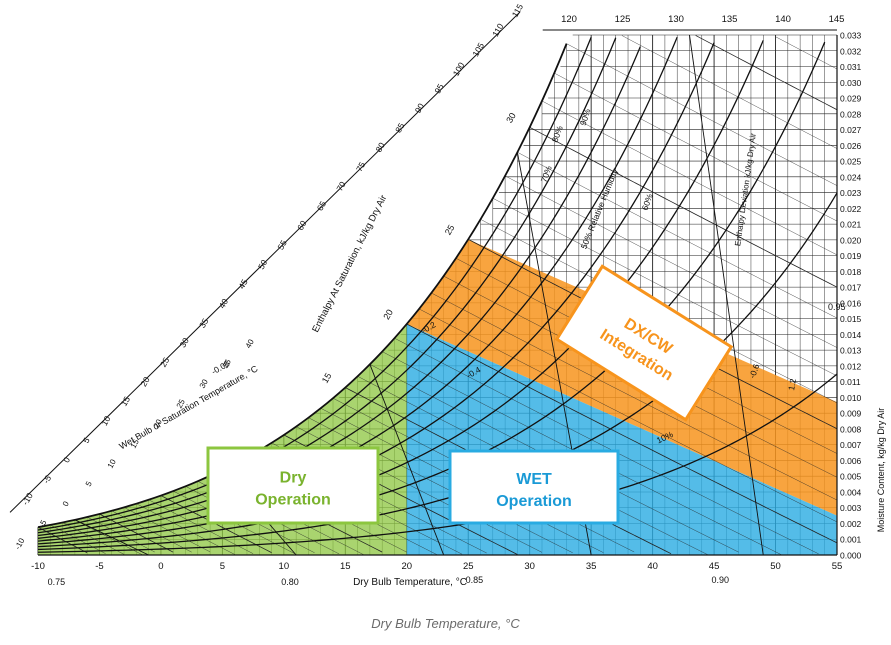 The width and height of the screenshot is (891, 645). I want to click on y-tick-label: 0.001, so click(851, 540).